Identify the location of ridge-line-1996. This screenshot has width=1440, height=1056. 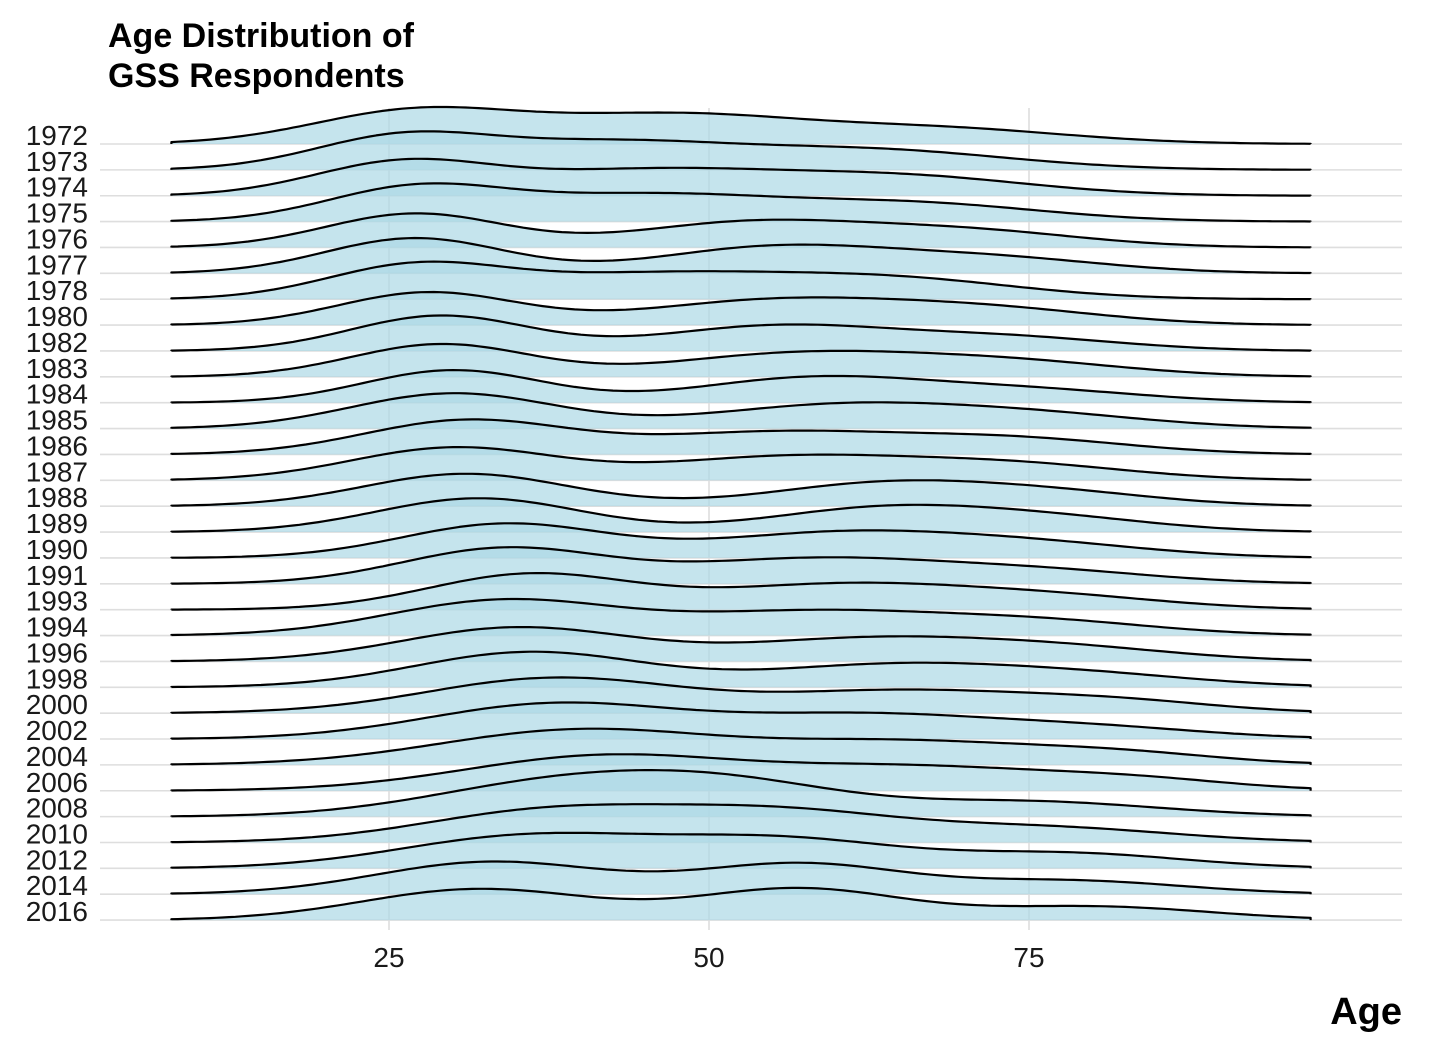
(741, 644).